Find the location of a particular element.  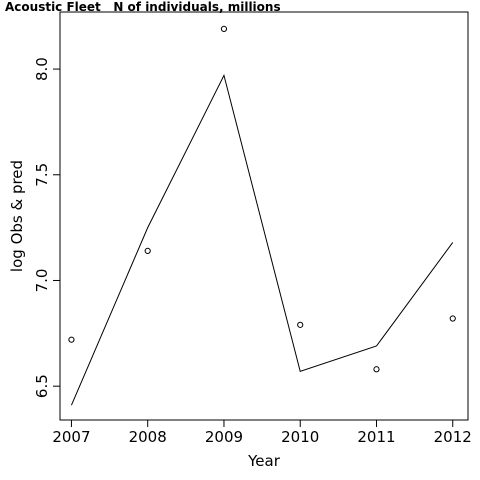

y-axis: 6.5 7.0 7.5 8.0 is located at coordinates (46, 227).